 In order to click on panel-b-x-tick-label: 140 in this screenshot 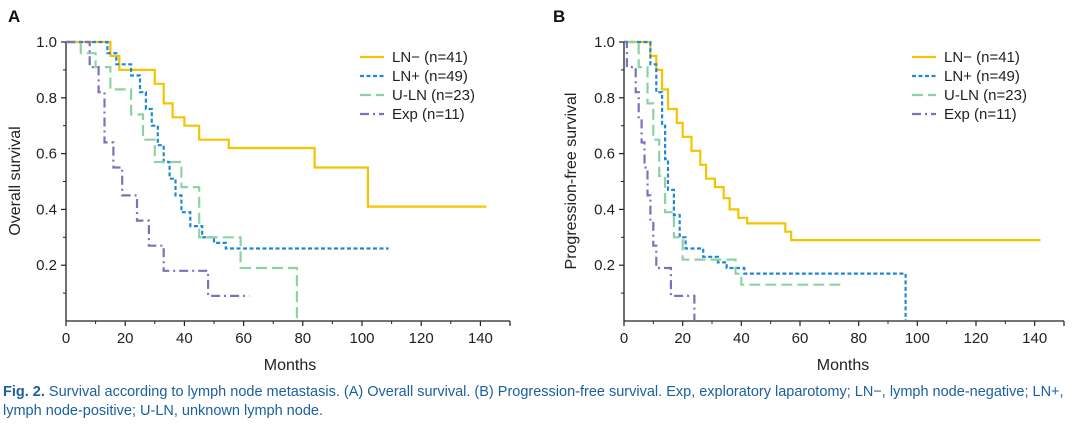, I will do `click(1034, 338)`.